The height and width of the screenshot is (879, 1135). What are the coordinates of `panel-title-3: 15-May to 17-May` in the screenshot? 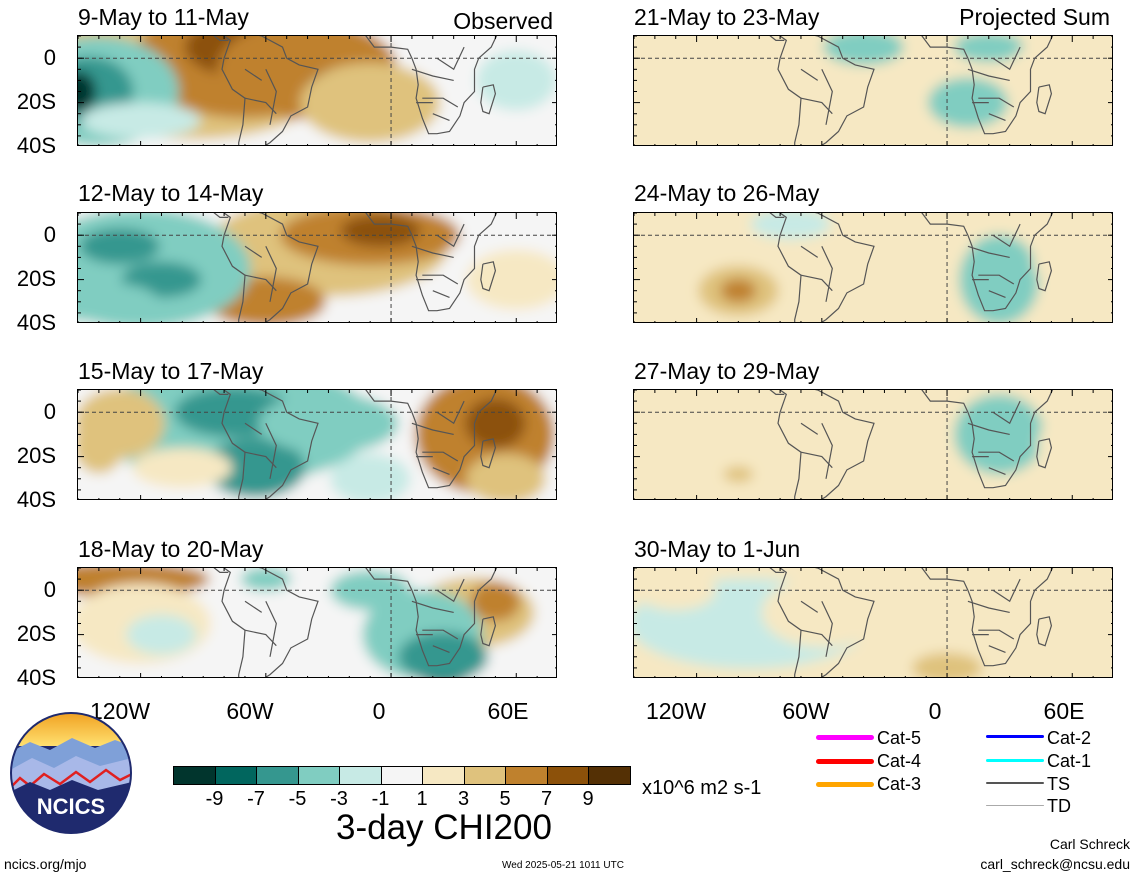 It's located at (171, 371).